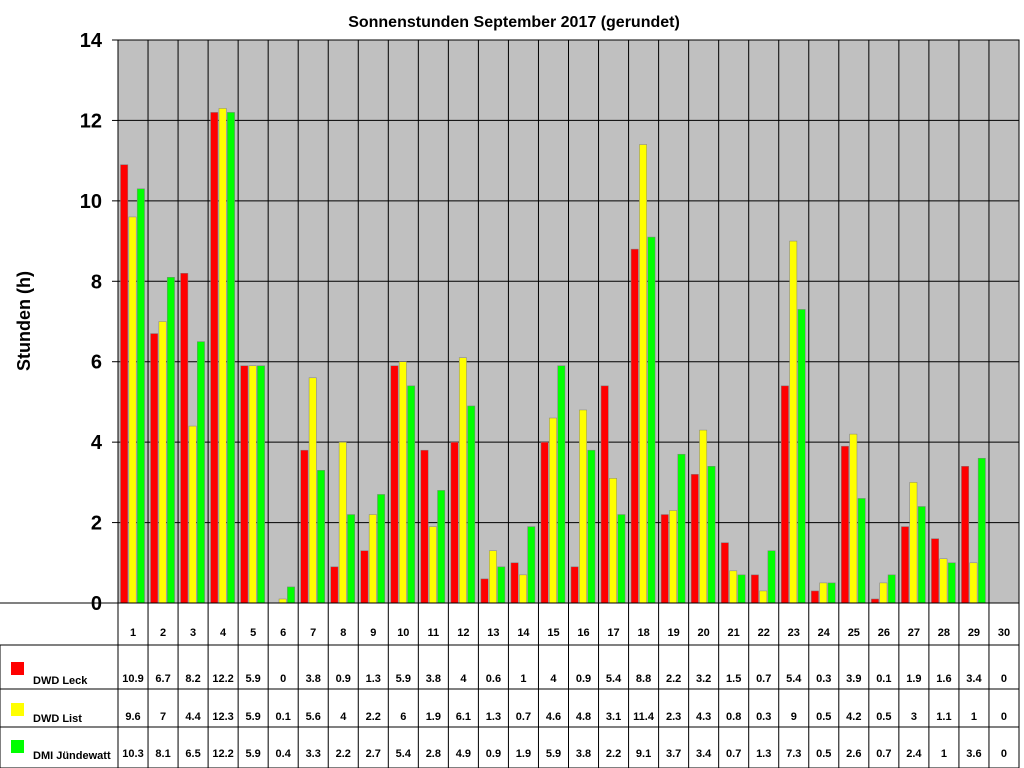 This screenshot has height=768, width=1024. What do you see at coordinates (733, 679) in the screenshot?
I see `table-cell: 1.5` at bounding box center [733, 679].